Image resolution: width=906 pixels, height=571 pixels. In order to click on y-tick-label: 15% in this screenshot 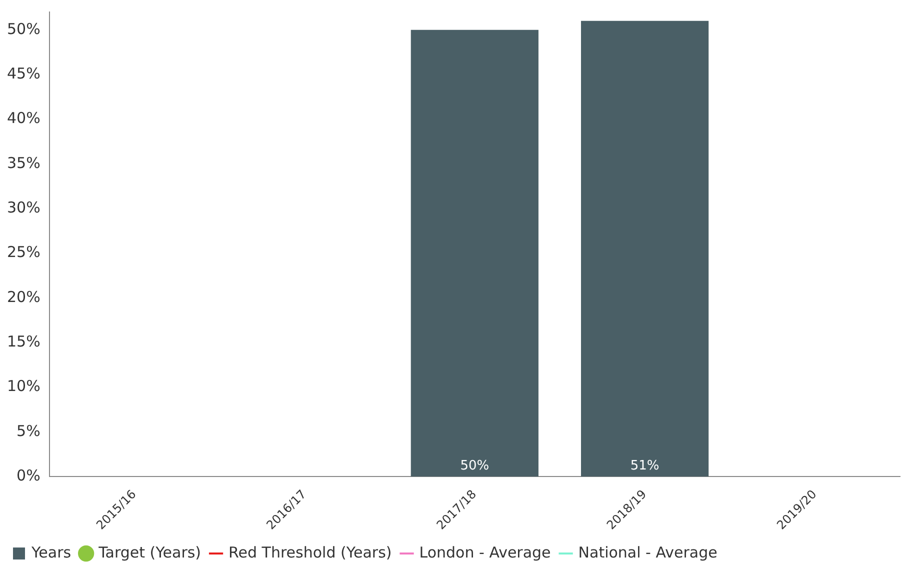, I will do `click(23, 341)`.